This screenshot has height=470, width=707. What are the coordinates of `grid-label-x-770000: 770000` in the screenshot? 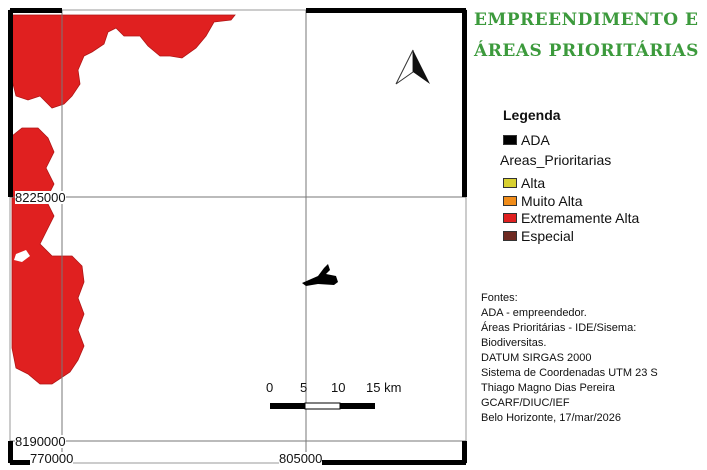 It's located at (52, 458).